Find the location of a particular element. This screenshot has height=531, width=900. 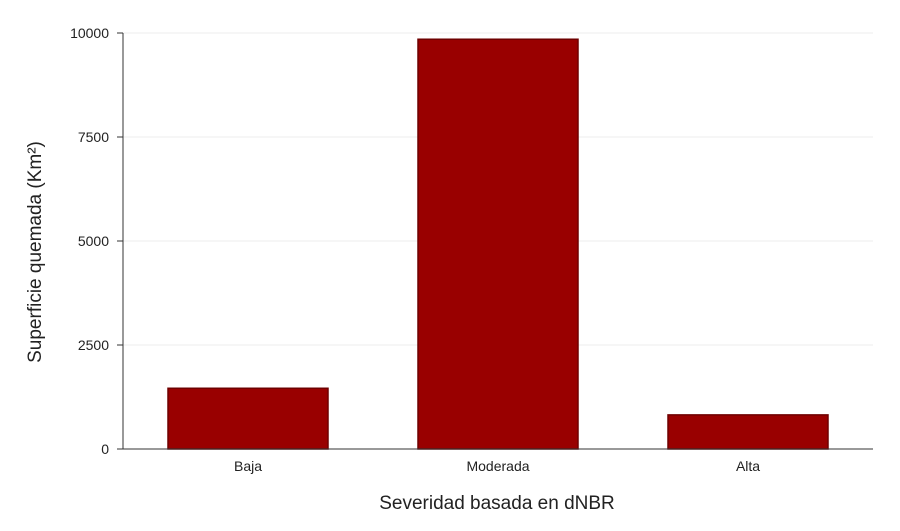

y-tick-label: 7500 is located at coordinates (93, 137).